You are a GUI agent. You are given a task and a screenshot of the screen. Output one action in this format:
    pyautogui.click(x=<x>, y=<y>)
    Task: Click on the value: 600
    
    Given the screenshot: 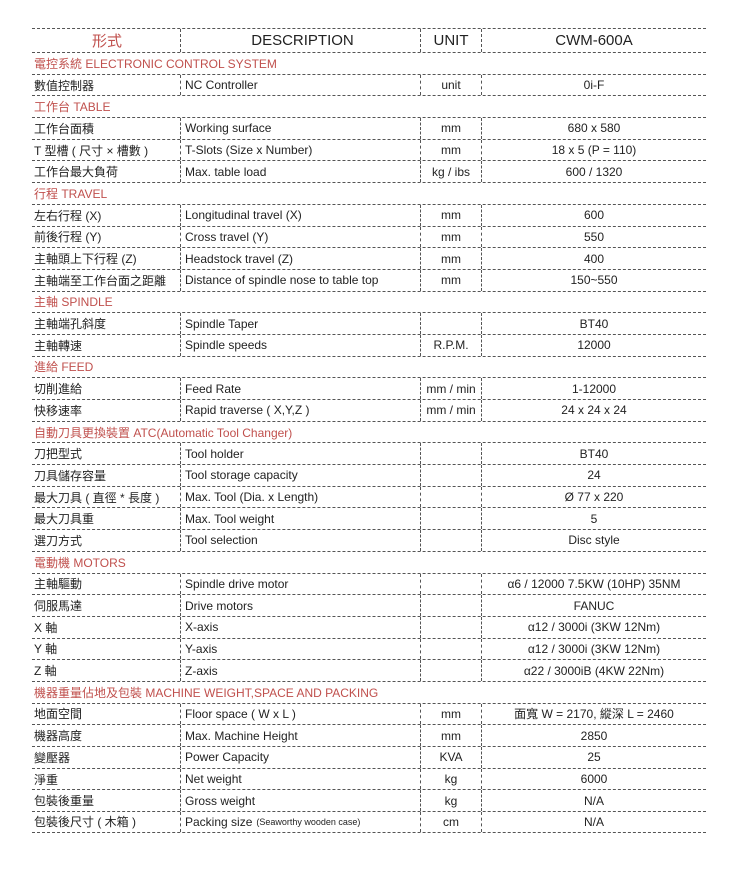 What is the action you would take?
    pyautogui.click(x=594, y=215)
    